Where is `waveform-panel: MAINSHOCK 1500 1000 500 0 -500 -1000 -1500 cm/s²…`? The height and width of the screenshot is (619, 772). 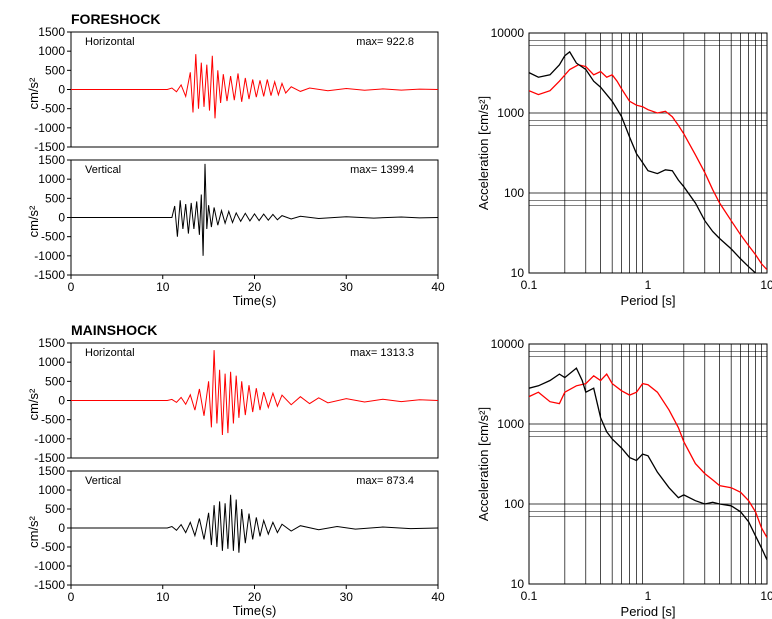 waveform-panel: MAINSHOCK 1500 1000 500 0 -500 -1000 -1500 cm/s²… is located at coordinates (232, 393).